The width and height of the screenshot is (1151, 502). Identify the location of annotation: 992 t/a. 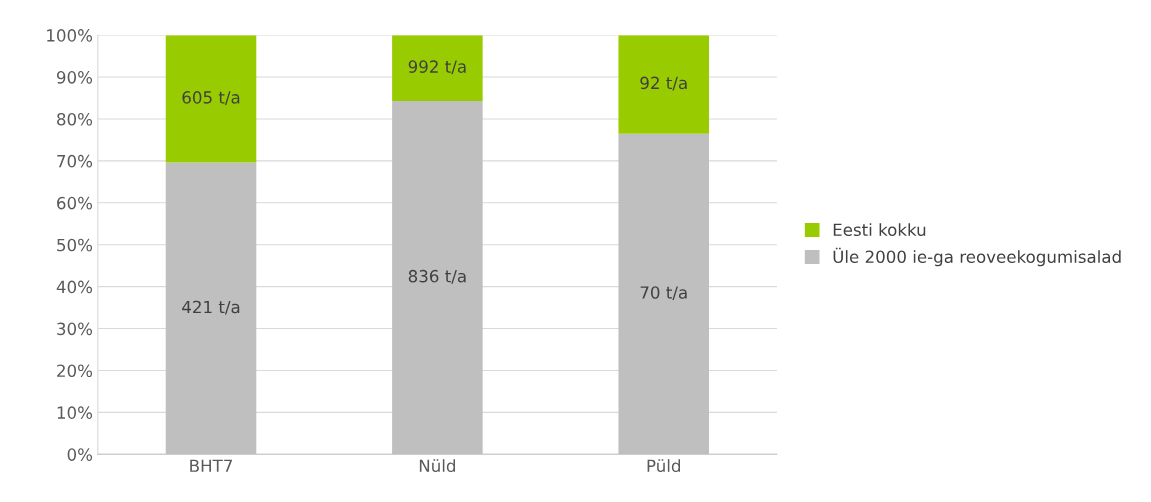
(437, 67).